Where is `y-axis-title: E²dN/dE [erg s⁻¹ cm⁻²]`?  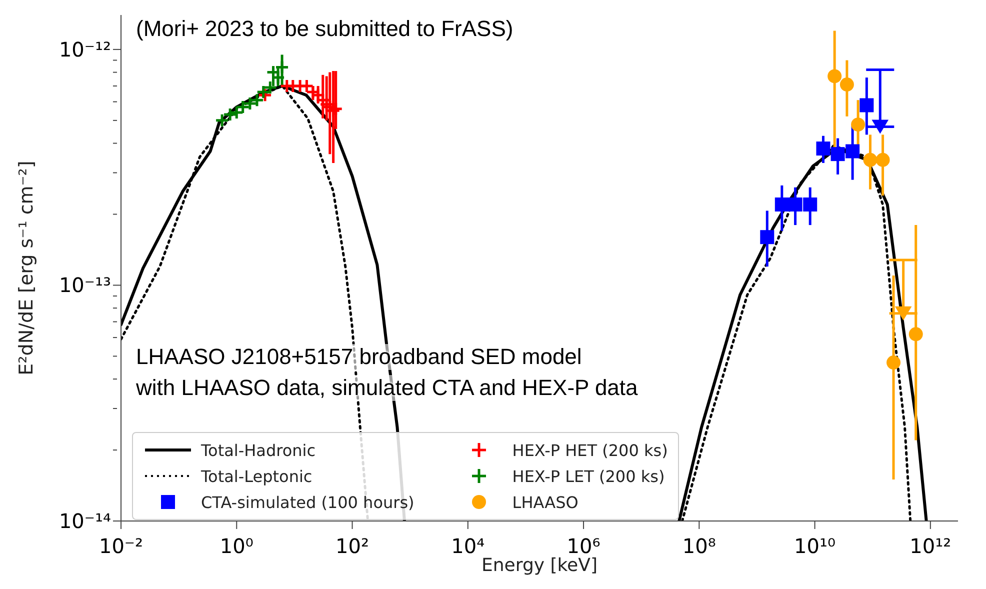 y-axis-title: E²dN/dE [erg s⁻¹ cm⁻²] is located at coordinates (27, 268).